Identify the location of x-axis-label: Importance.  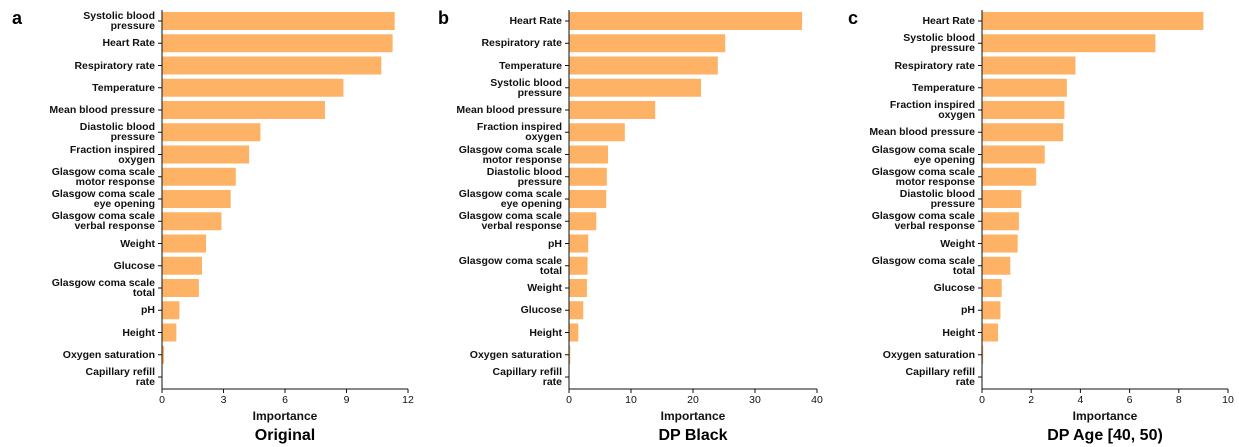
(693, 416).